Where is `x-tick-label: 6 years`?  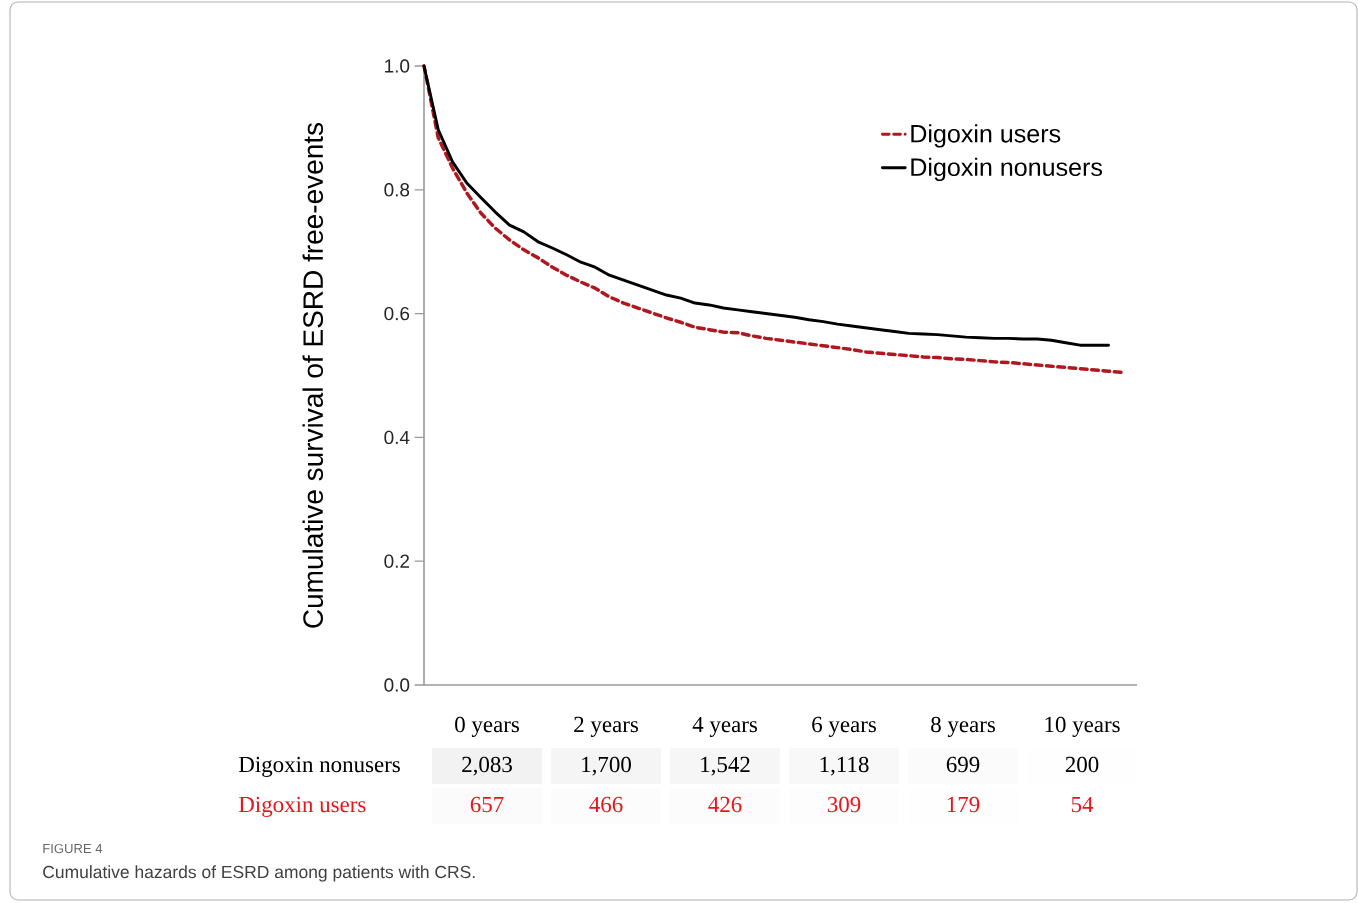 x-tick-label: 6 years is located at coordinates (844, 726).